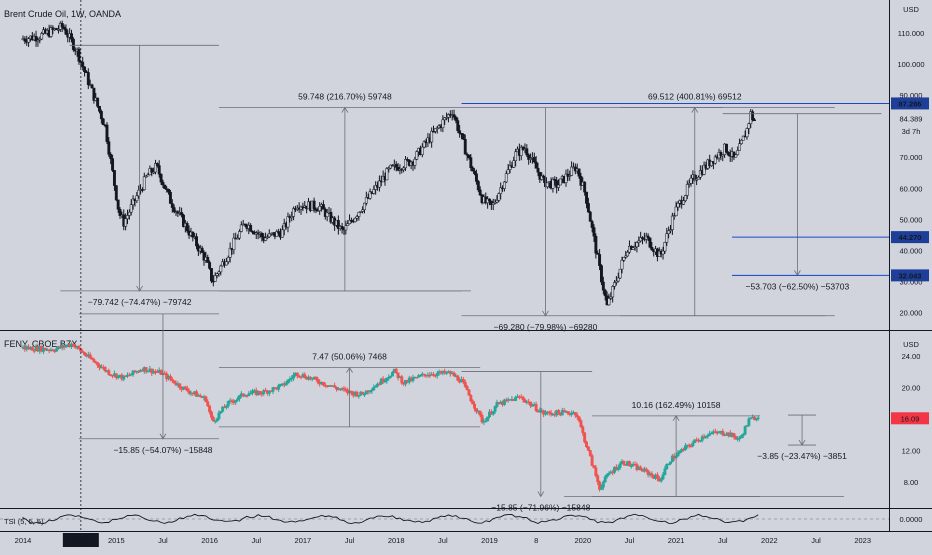 This screenshot has width=932, height=555. Describe the element at coordinates (23, 540) in the screenshot. I see `time-axis-label: 2014` at that location.